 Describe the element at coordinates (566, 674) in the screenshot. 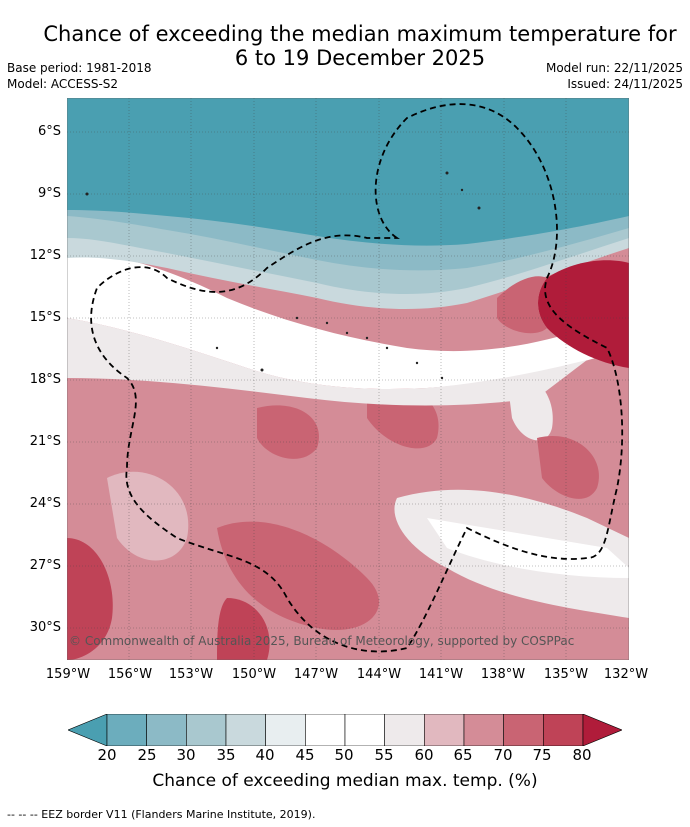

I see `lon-label: 135°W` at that location.